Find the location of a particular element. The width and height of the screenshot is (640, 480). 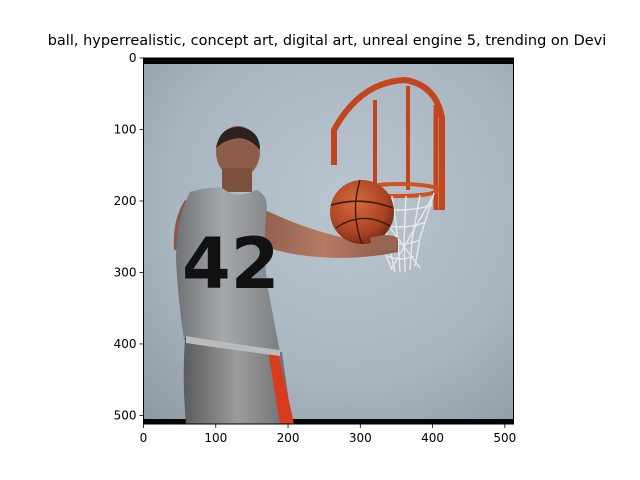

x-tick-label: 200 is located at coordinates (288, 438).